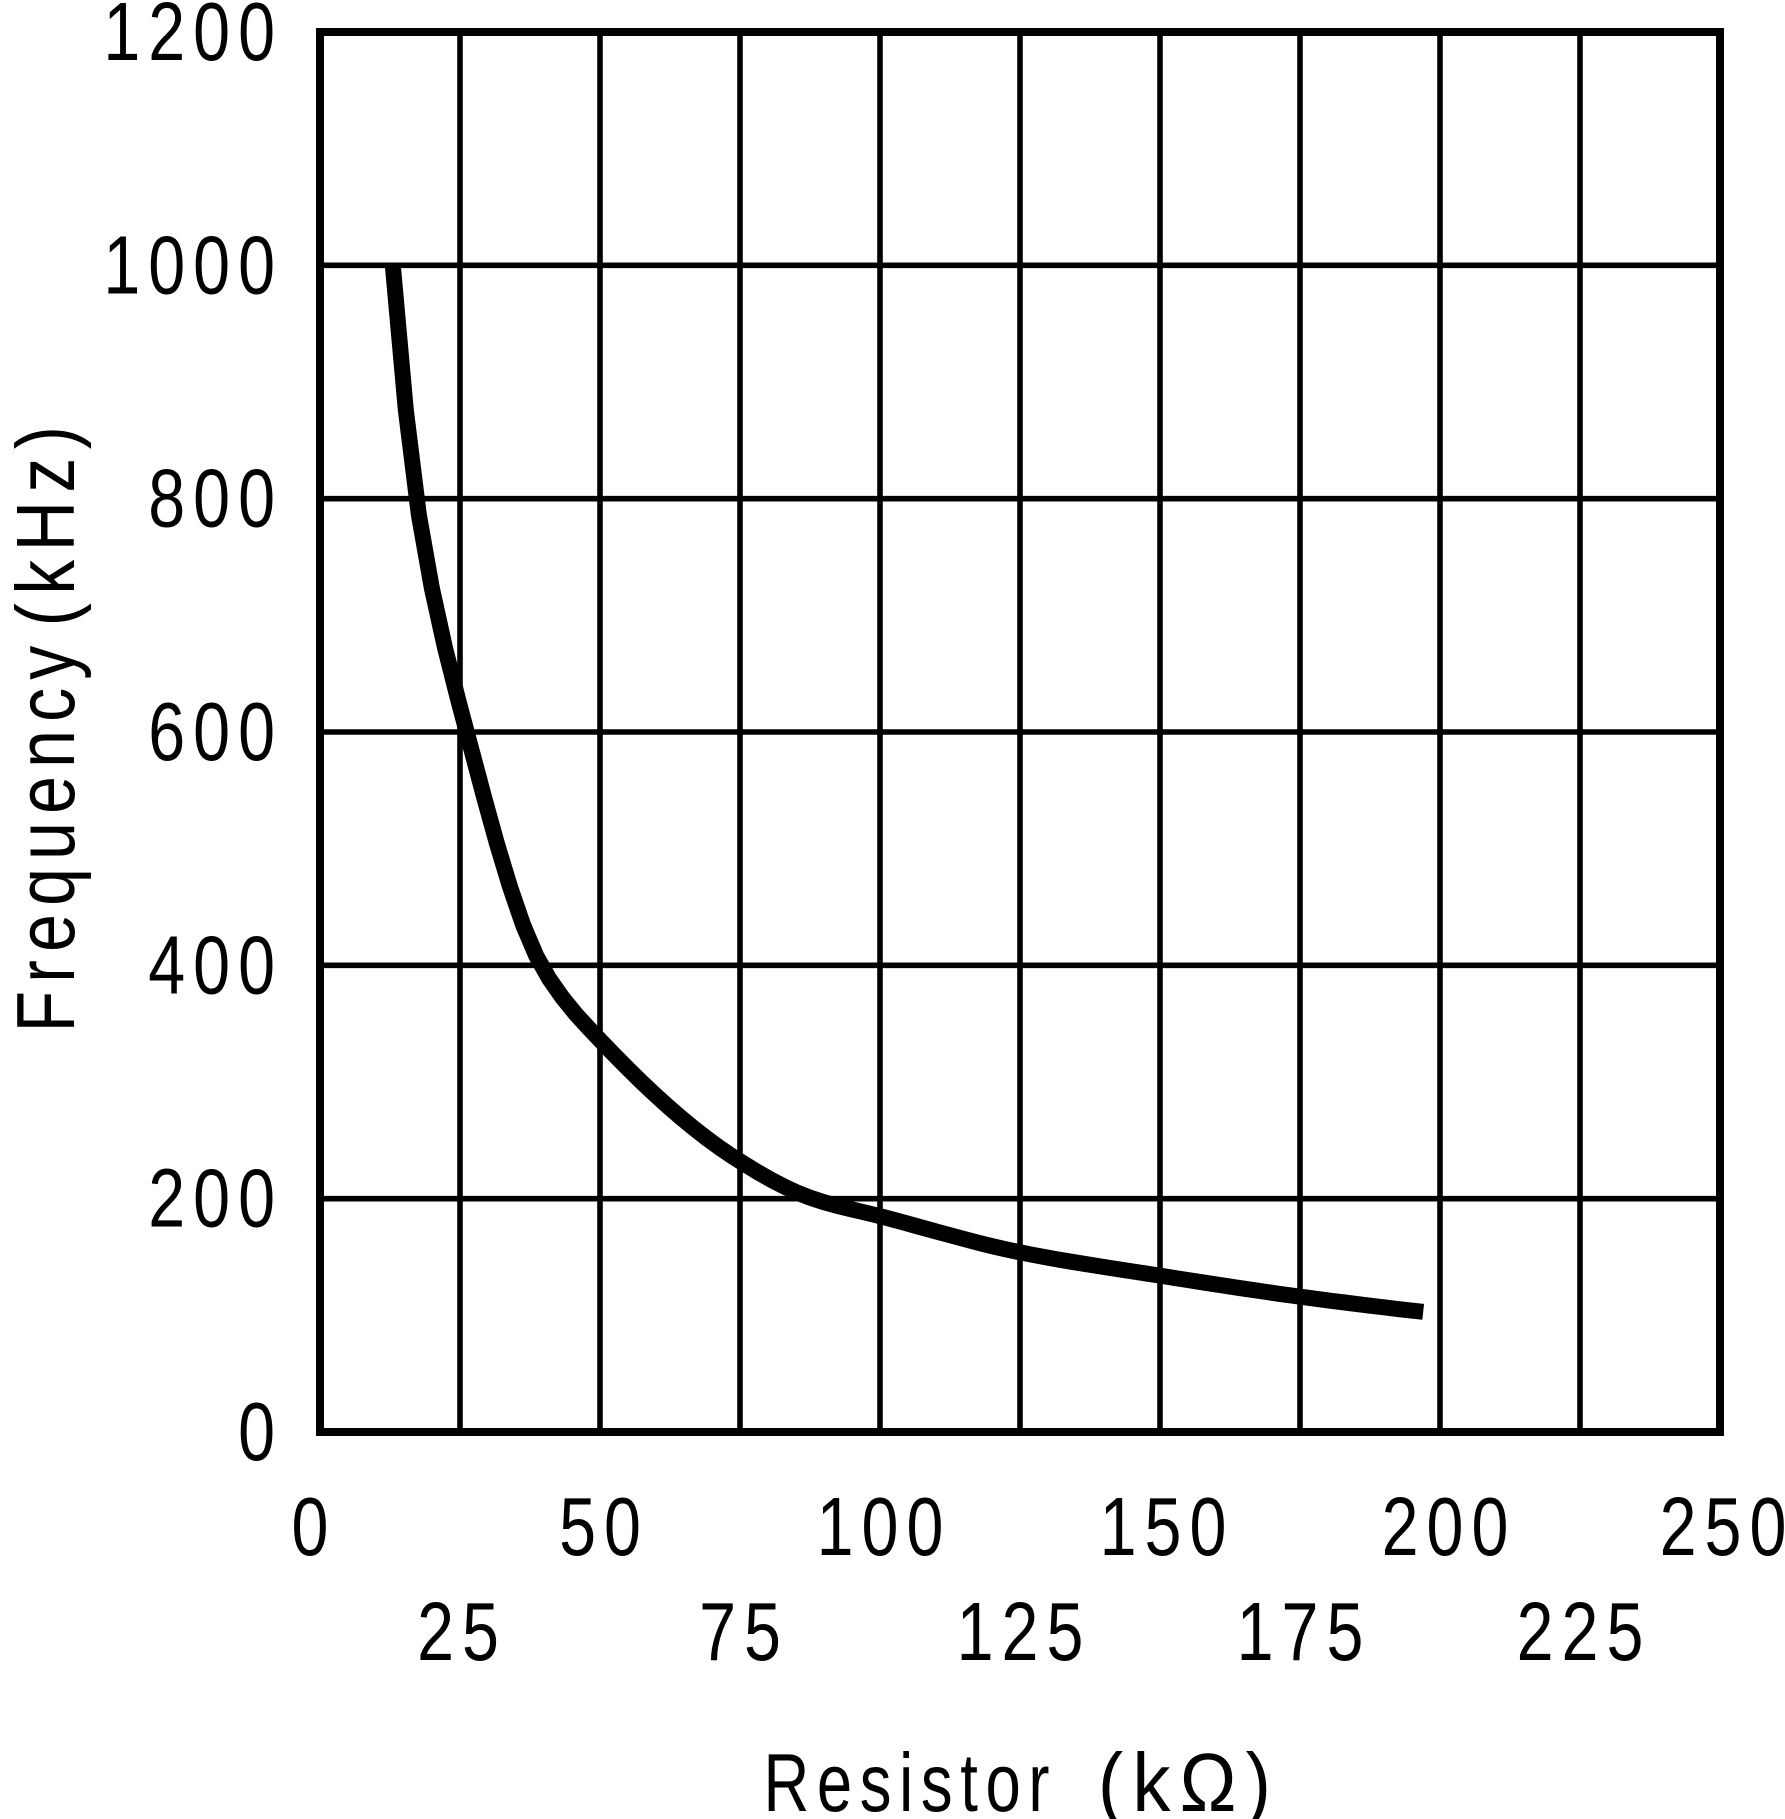  I want to click on svg-text: (kΩ), so click(1189, 1777).